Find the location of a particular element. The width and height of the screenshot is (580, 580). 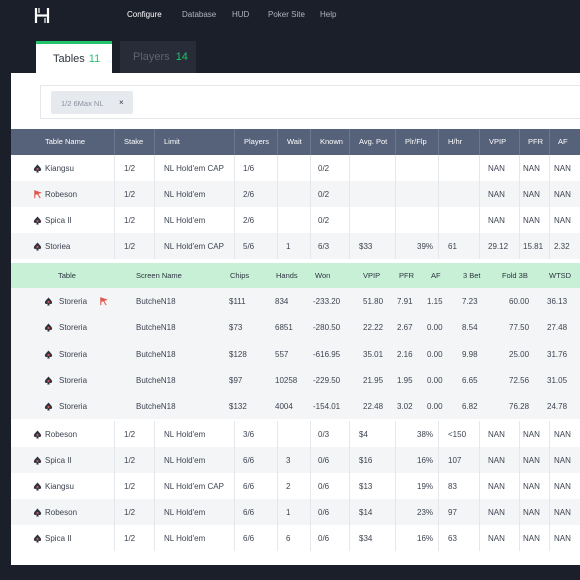

column-header-wait: Wait is located at coordinates (294, 141).